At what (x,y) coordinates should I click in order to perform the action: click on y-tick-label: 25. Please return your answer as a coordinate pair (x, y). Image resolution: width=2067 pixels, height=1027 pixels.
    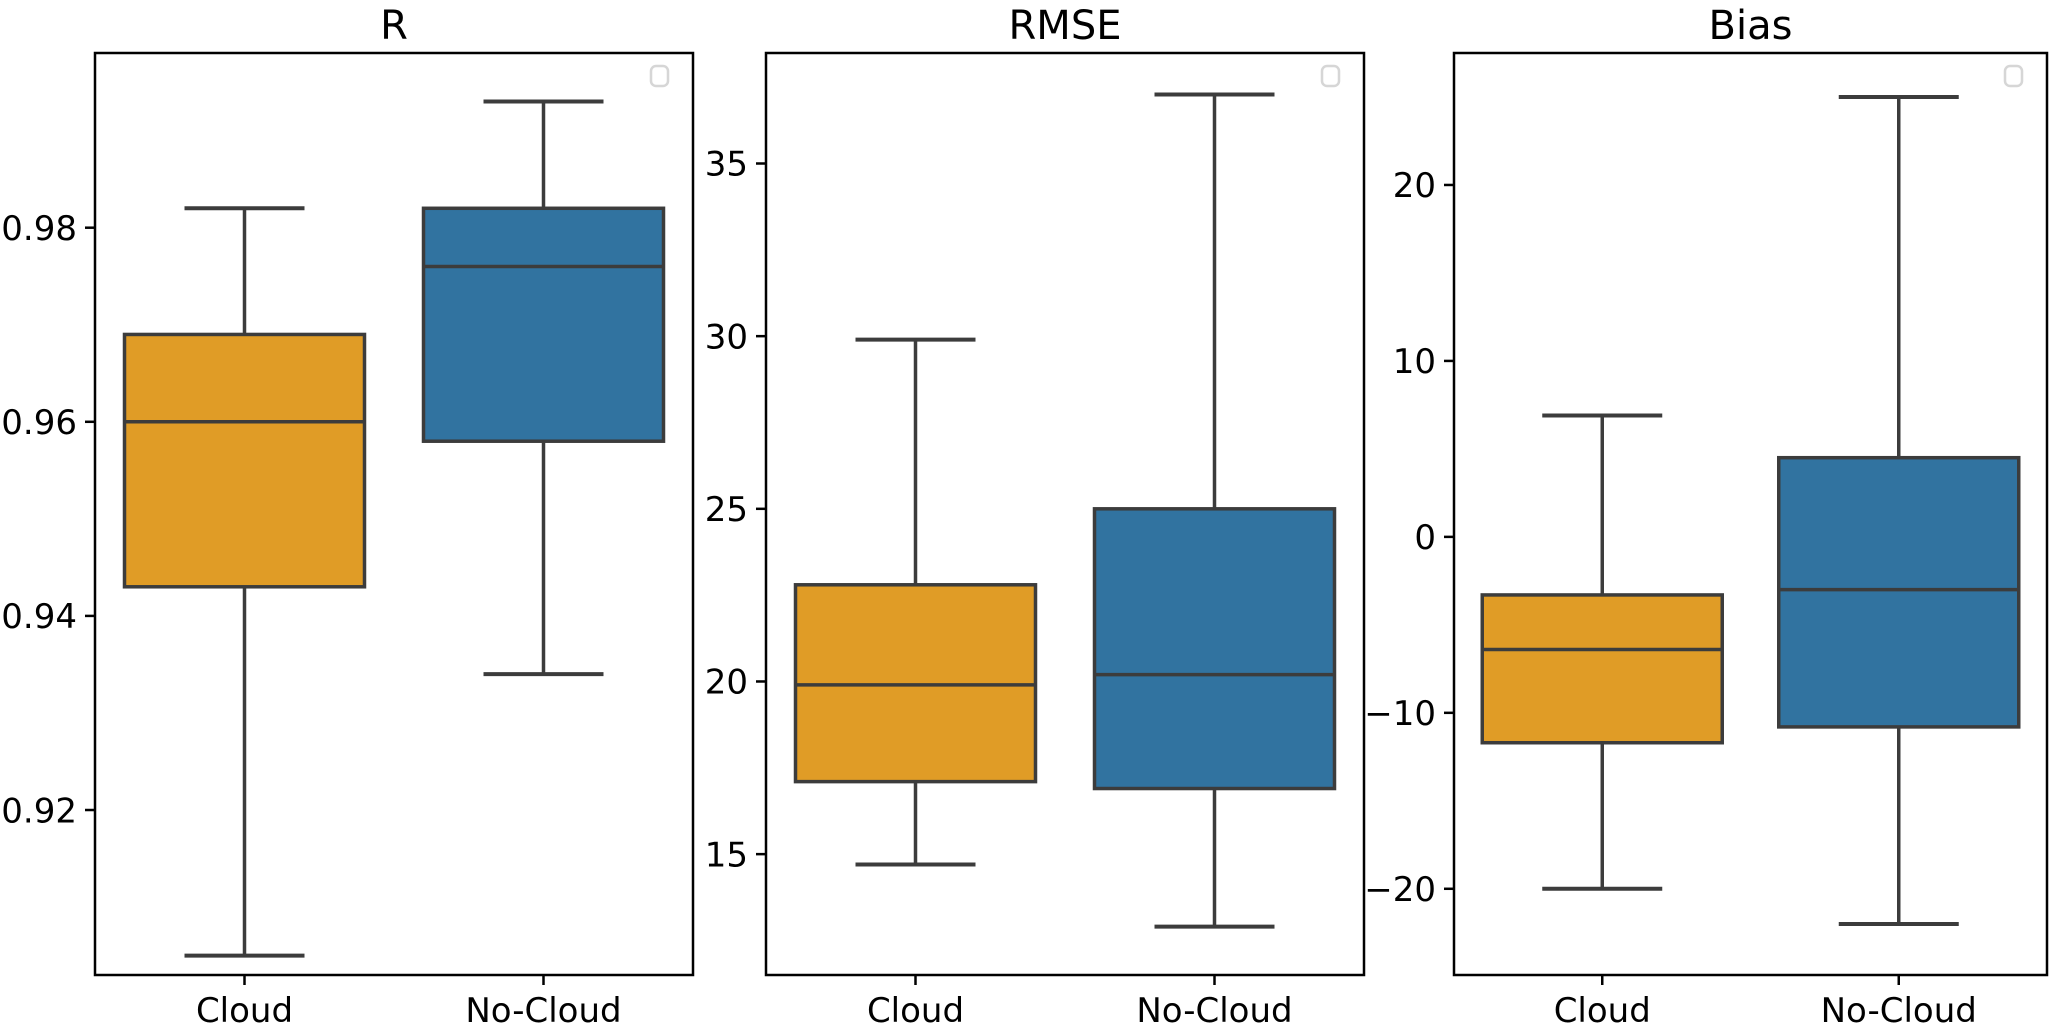
    Looking at the image, I should click on (726, 510).